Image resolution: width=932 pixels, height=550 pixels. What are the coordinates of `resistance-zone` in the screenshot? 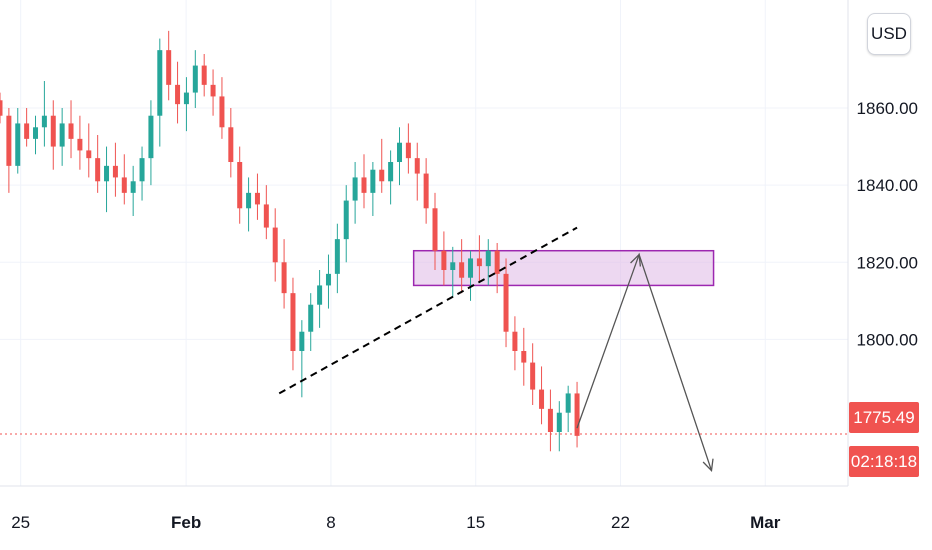 It's located at (563, 268).